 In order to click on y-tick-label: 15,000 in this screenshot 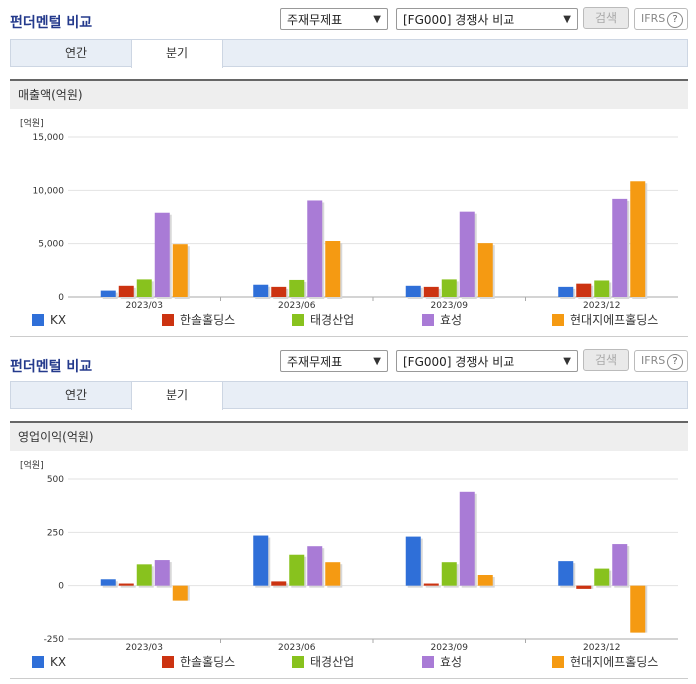, I will do `click(49, 138)`.